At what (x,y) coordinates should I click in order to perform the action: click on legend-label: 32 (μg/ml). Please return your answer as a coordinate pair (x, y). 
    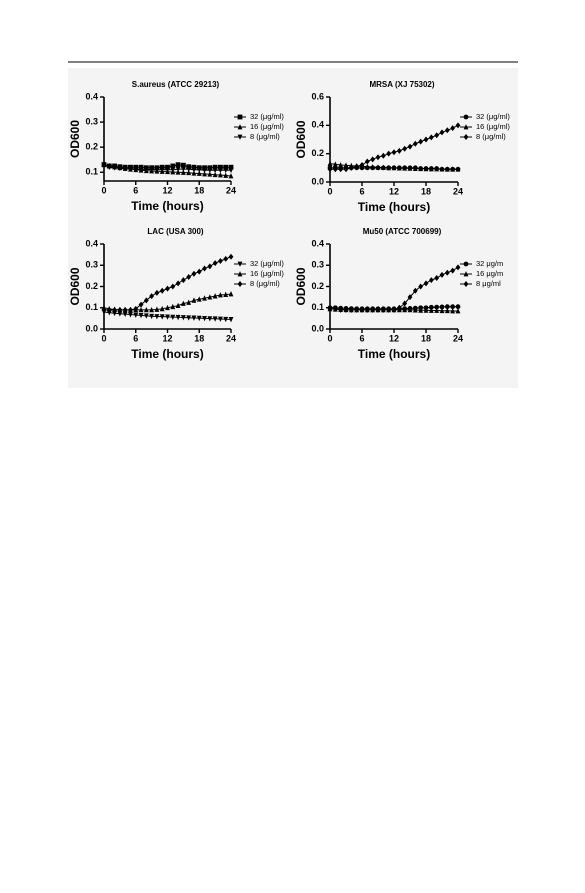
    Looking at the image, I should click on (267, 116).